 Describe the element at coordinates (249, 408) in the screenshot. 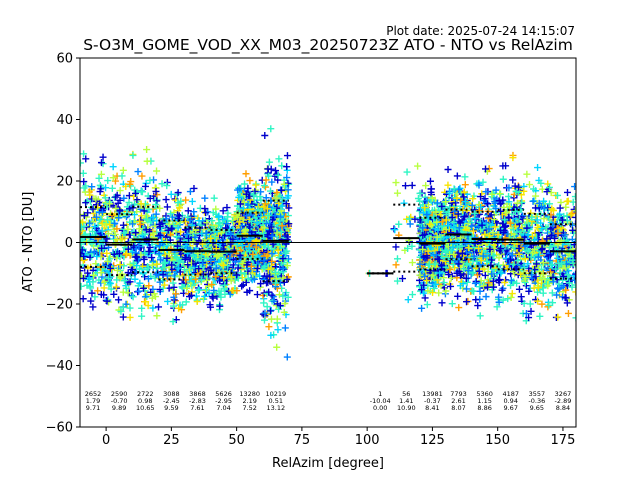

I see `bin-std-label: 7.52` at that location.